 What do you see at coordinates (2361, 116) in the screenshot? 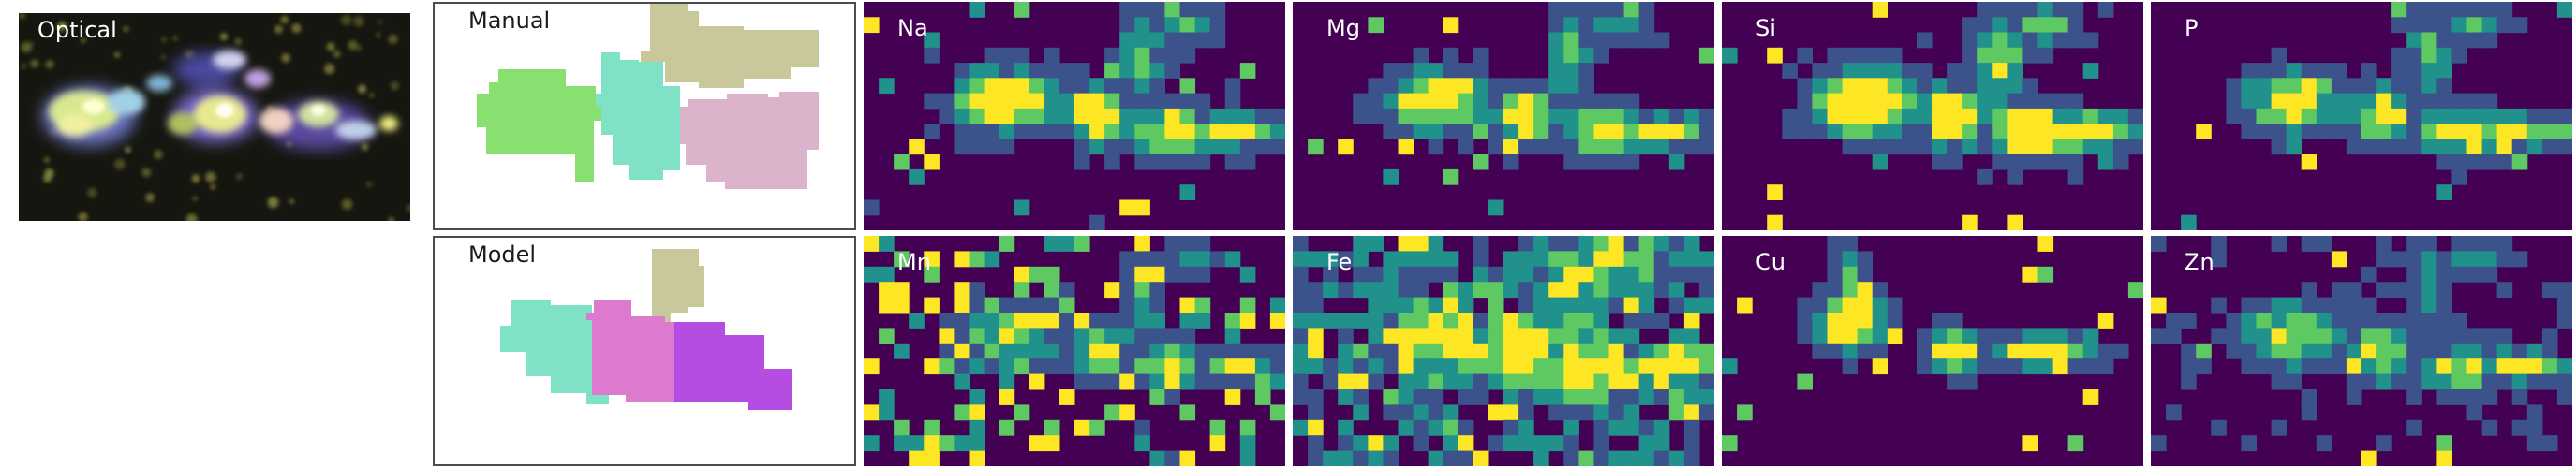
I see `element-map-p: P` at bounding box center [2361, 116].